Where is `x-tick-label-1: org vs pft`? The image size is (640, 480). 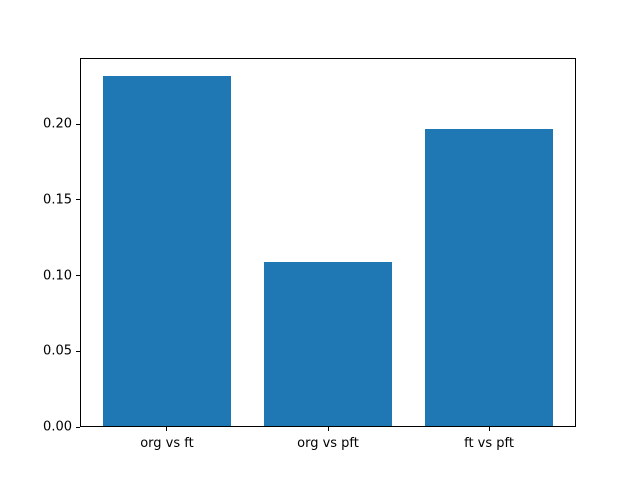
x-tick-label-1: org vs pft is located at coordinates (328, 443).